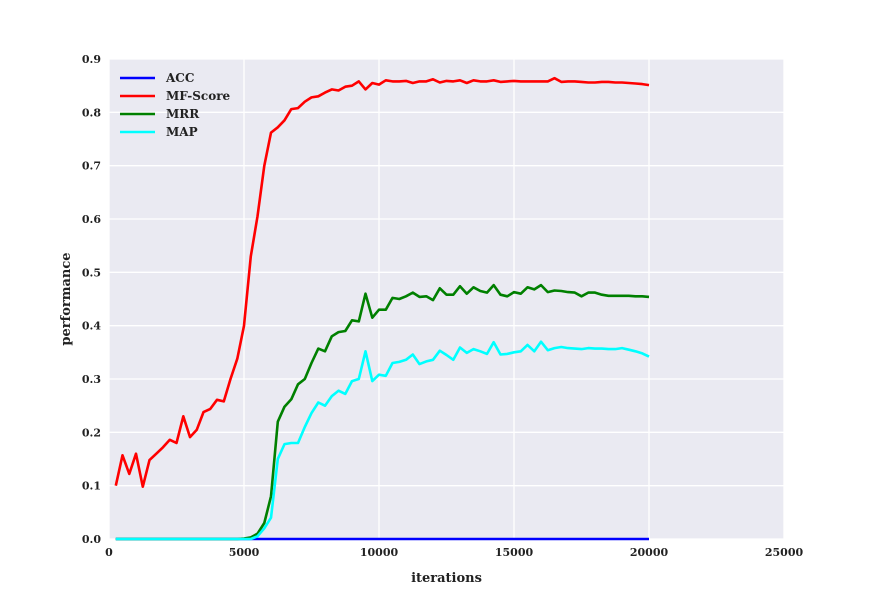 Image resolution: width=872 pixels, height=599 pixels. I want to click on legend-label-map: MAP, so click(182, 132).